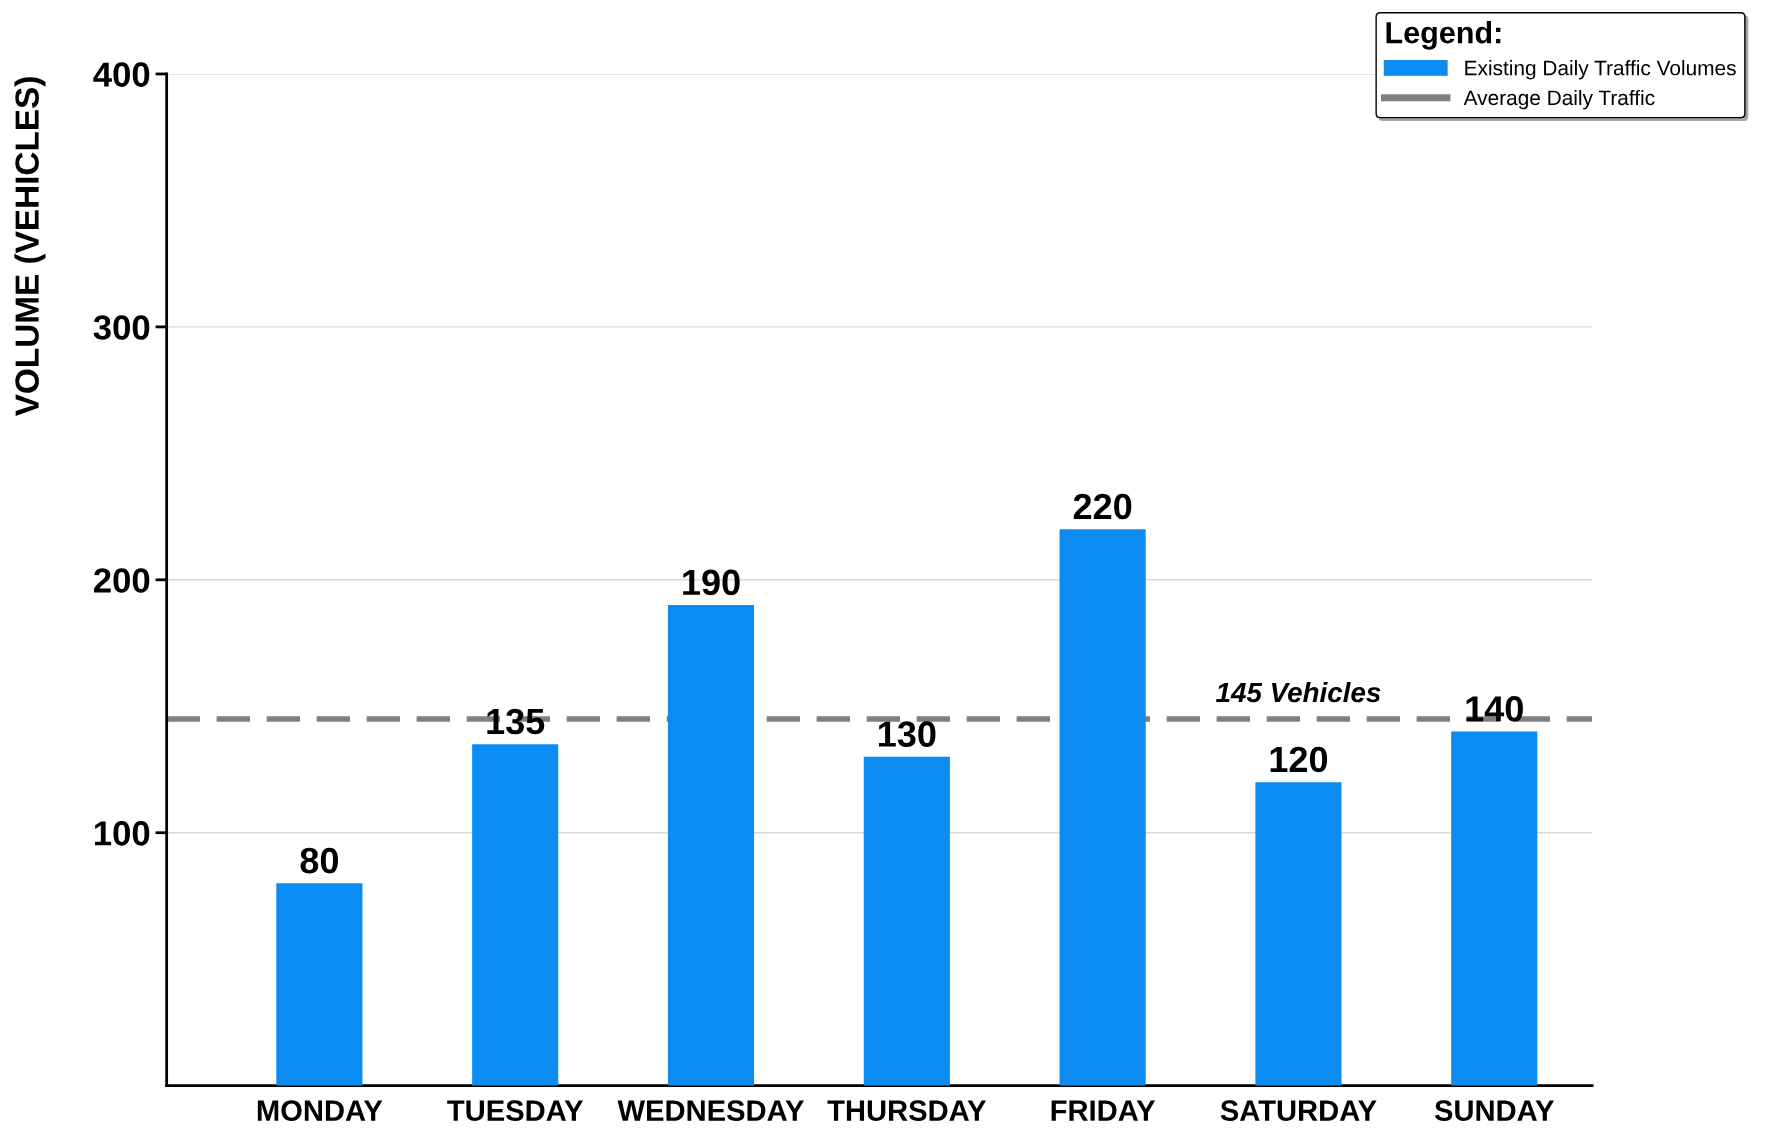 The image size is (1773, 1138). Describe the element at coordinates (1298, 1110) in the screenshot. I see `x-tick-label: SATURDAY` at that location.